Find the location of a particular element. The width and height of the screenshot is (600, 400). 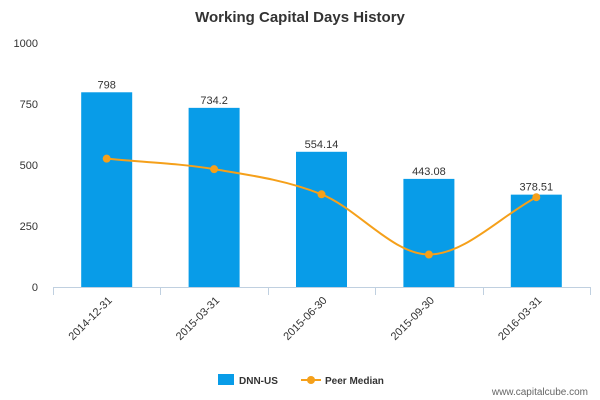

legend: DNN-US Peer Median is located at coordinates (301, 380).